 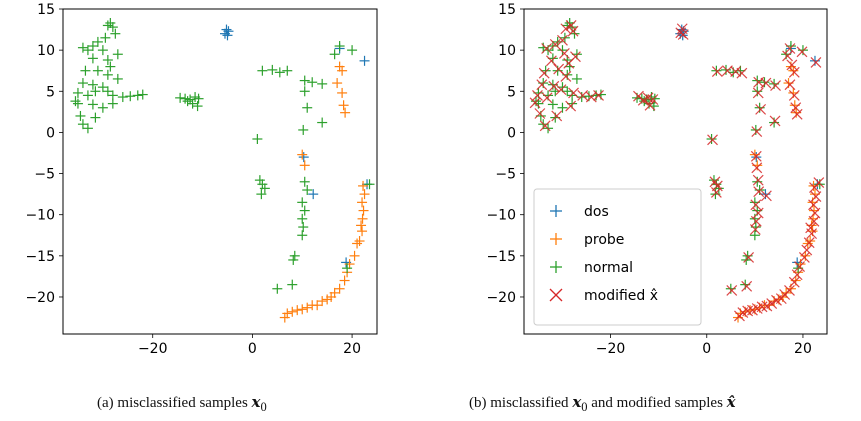 I want to click on caption-b-mid: and modified samples, so click(x=657, y=403).